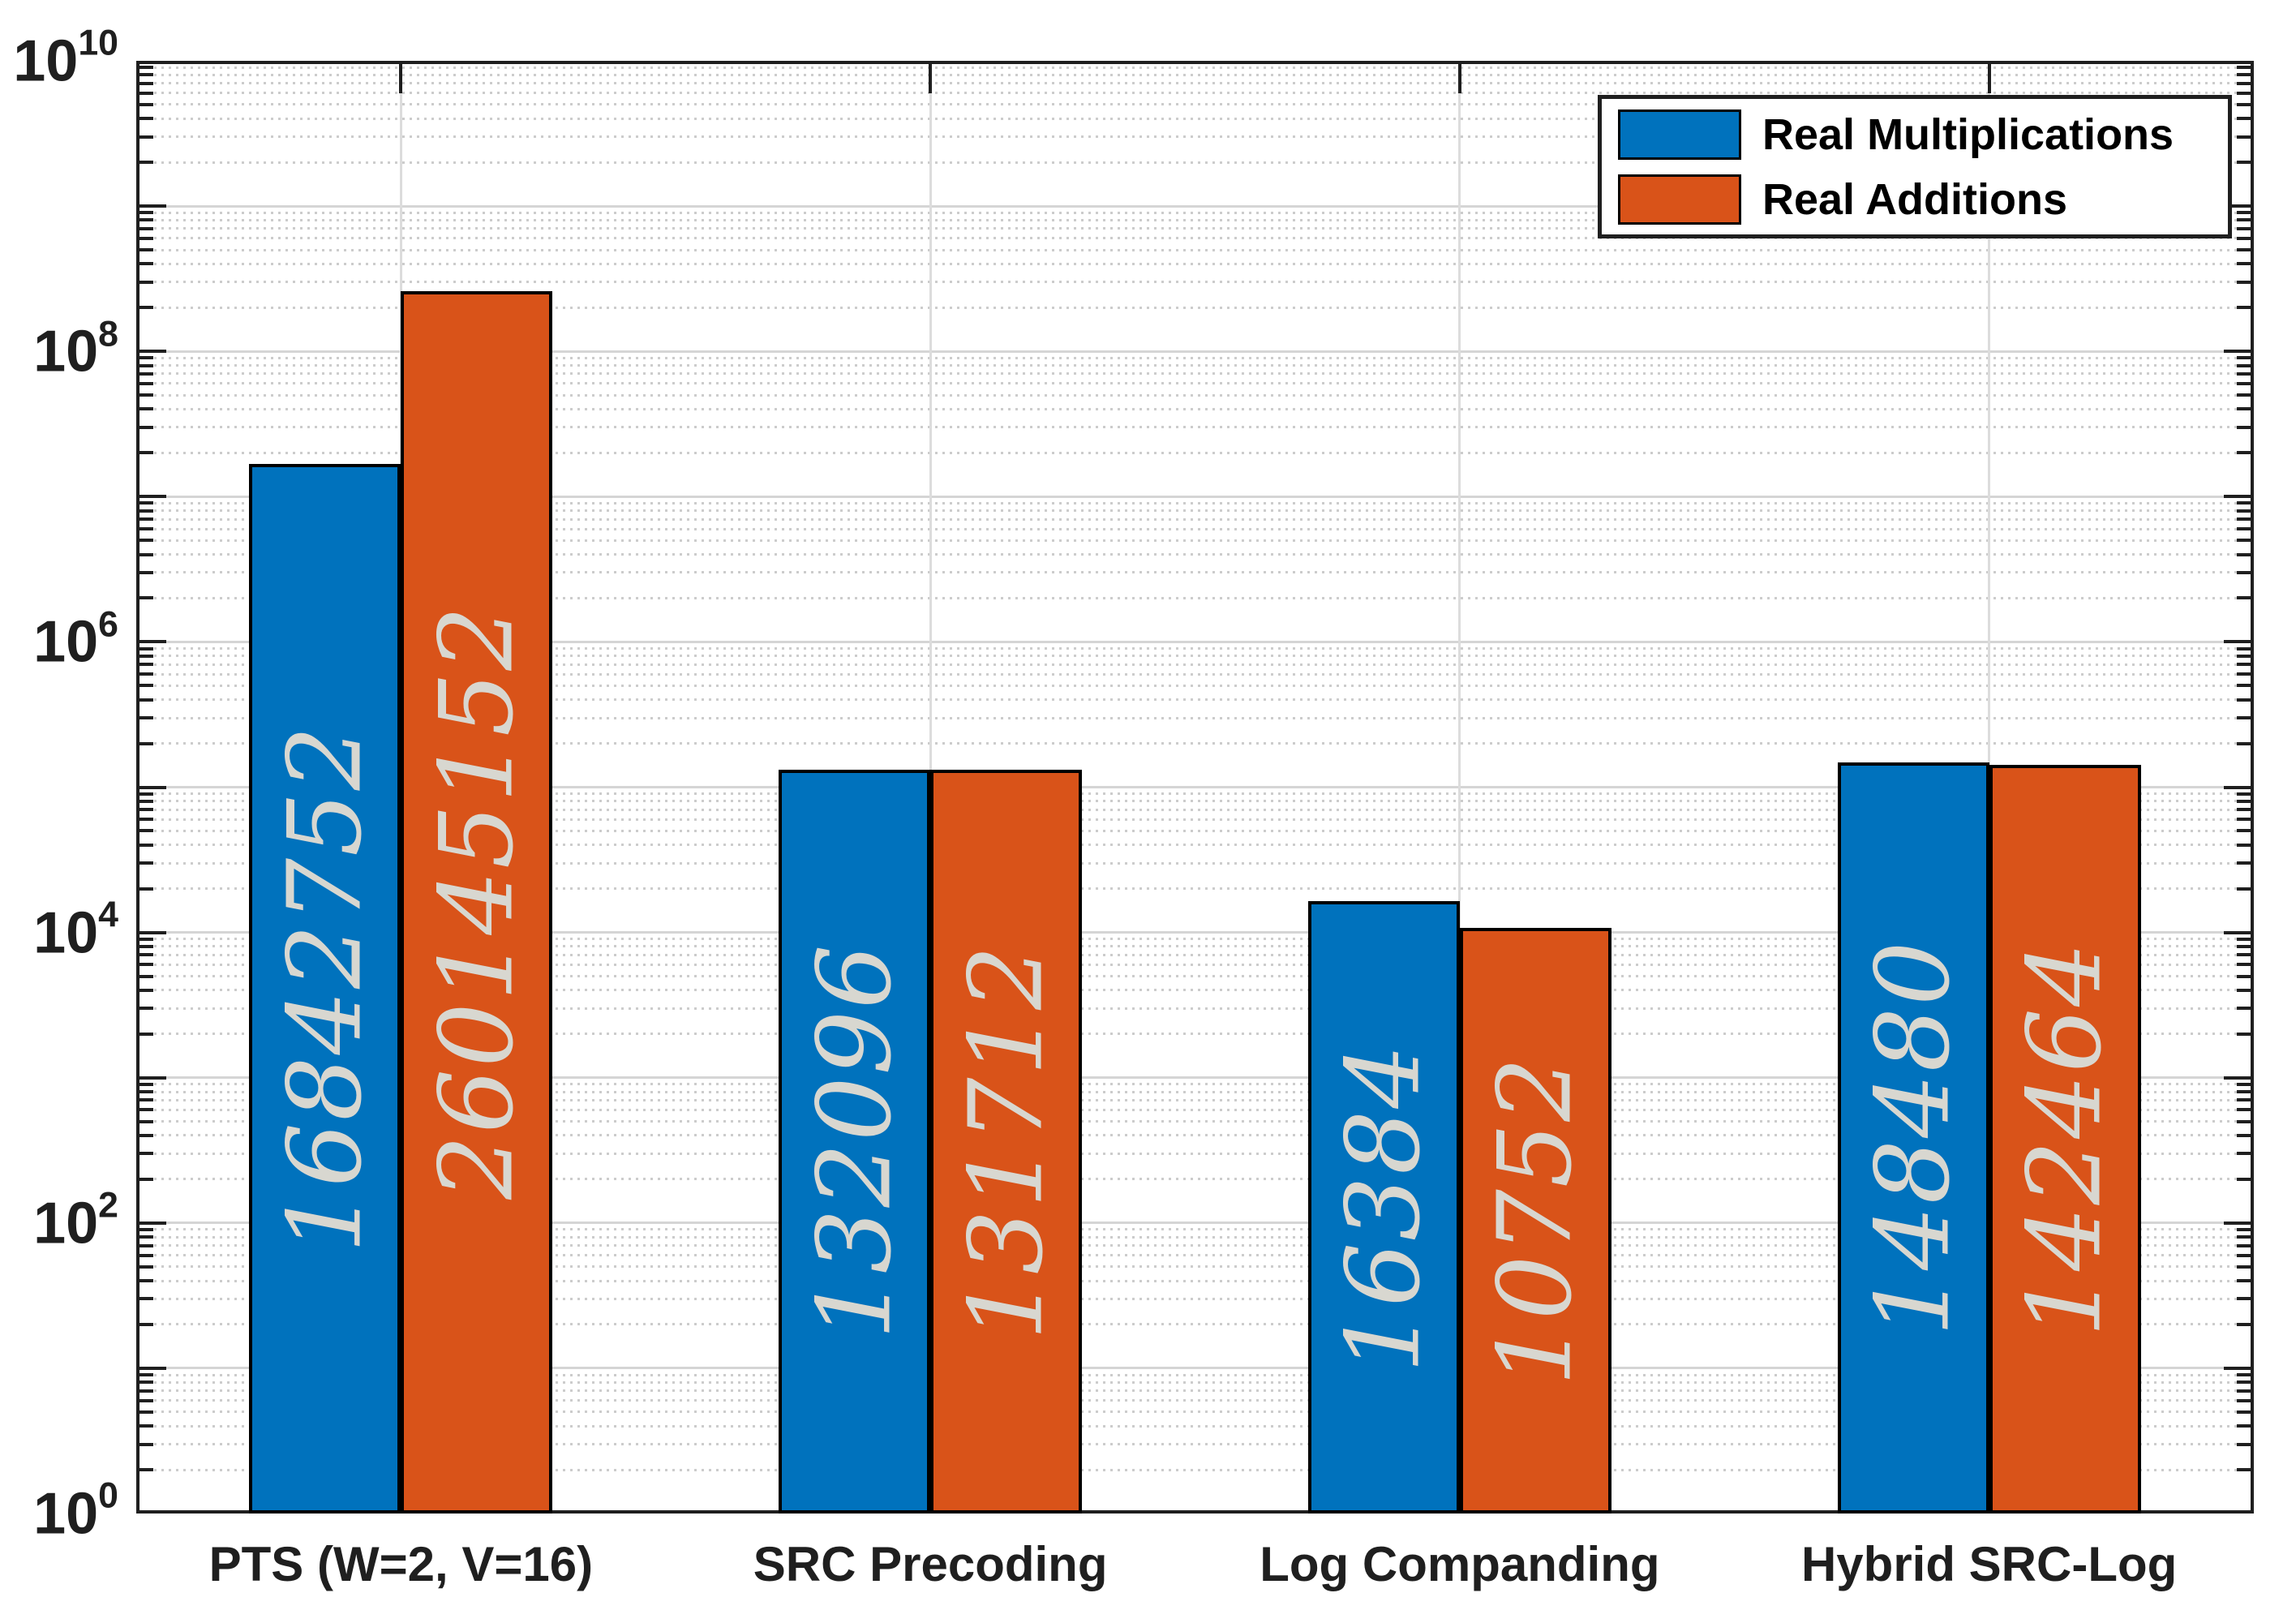 This screenshot has width=2296, height=1623. What do you see at coordinates (75, 349) in the screenshot?
I see `y-tick-label: 10⁸` at bounding box center [75, 349].